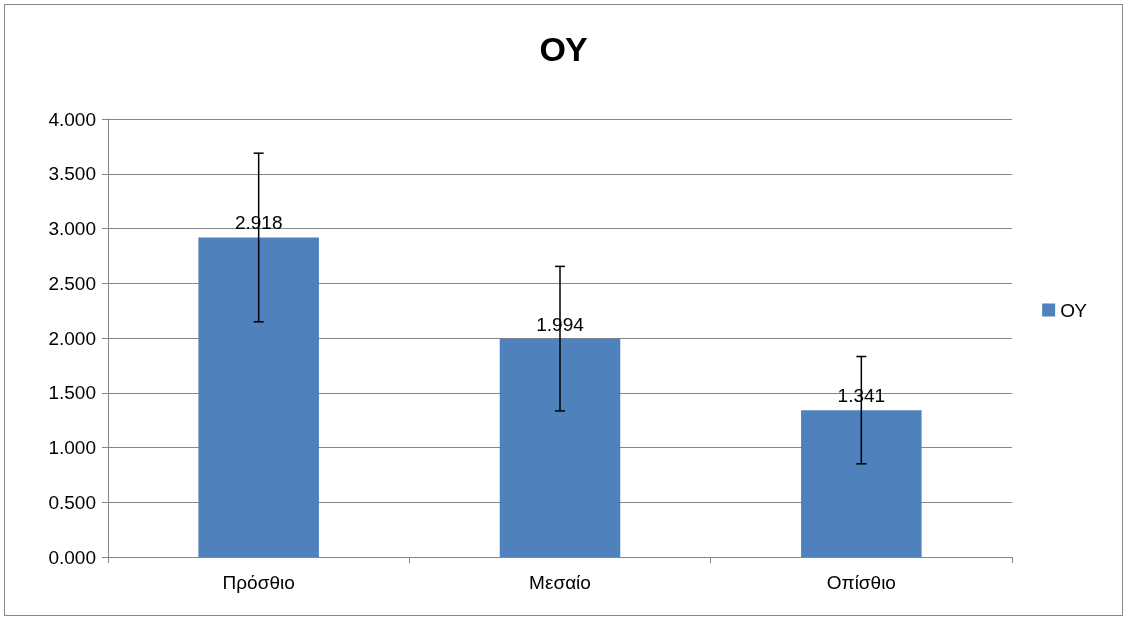  I want to click on x-tick-label: Μεσαίο, so click(560, 582).